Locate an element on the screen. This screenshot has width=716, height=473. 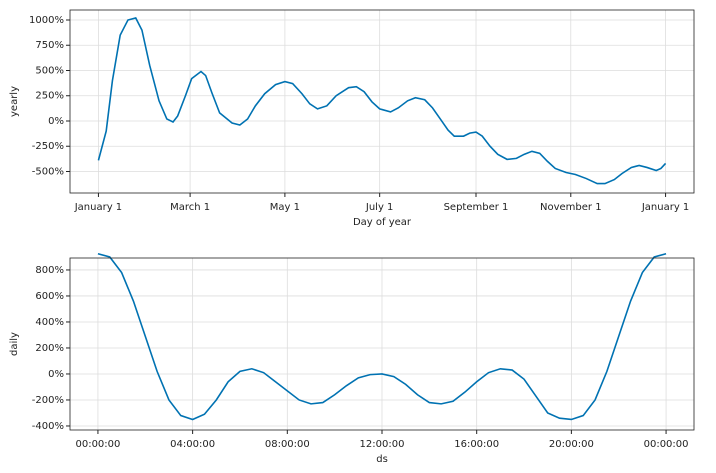
x-axis-title: Day of year is located at coordinates (382, 222).